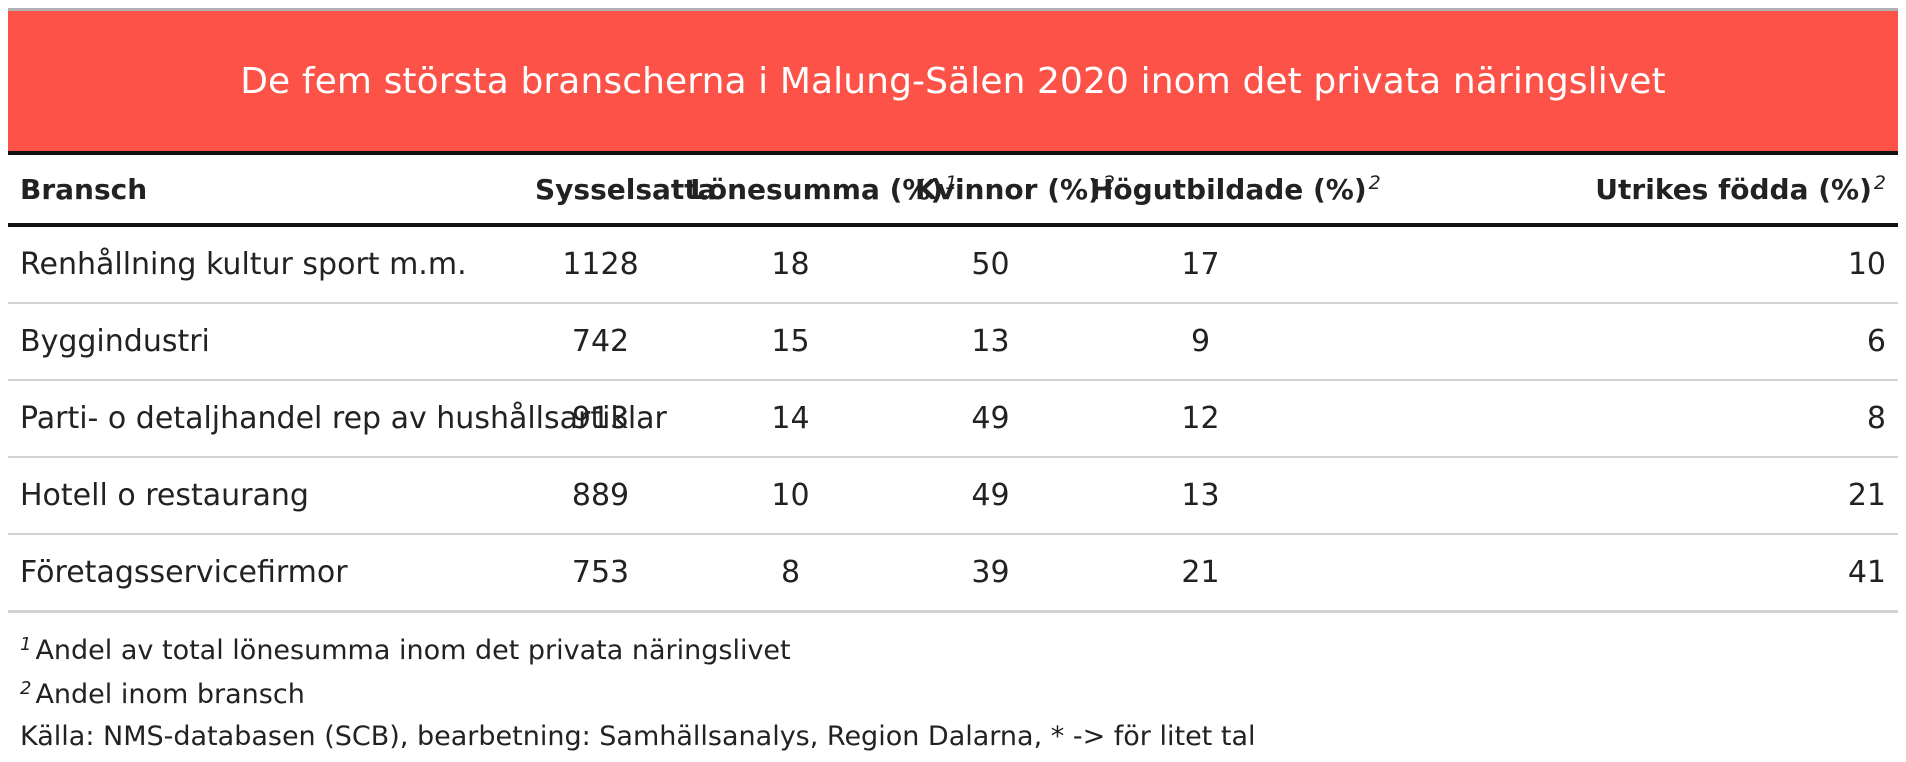 Image resolution: width=1906 pixels, height=762 pixels. I want to click on cell-hogutbildade: 9, so click(1200, 342).